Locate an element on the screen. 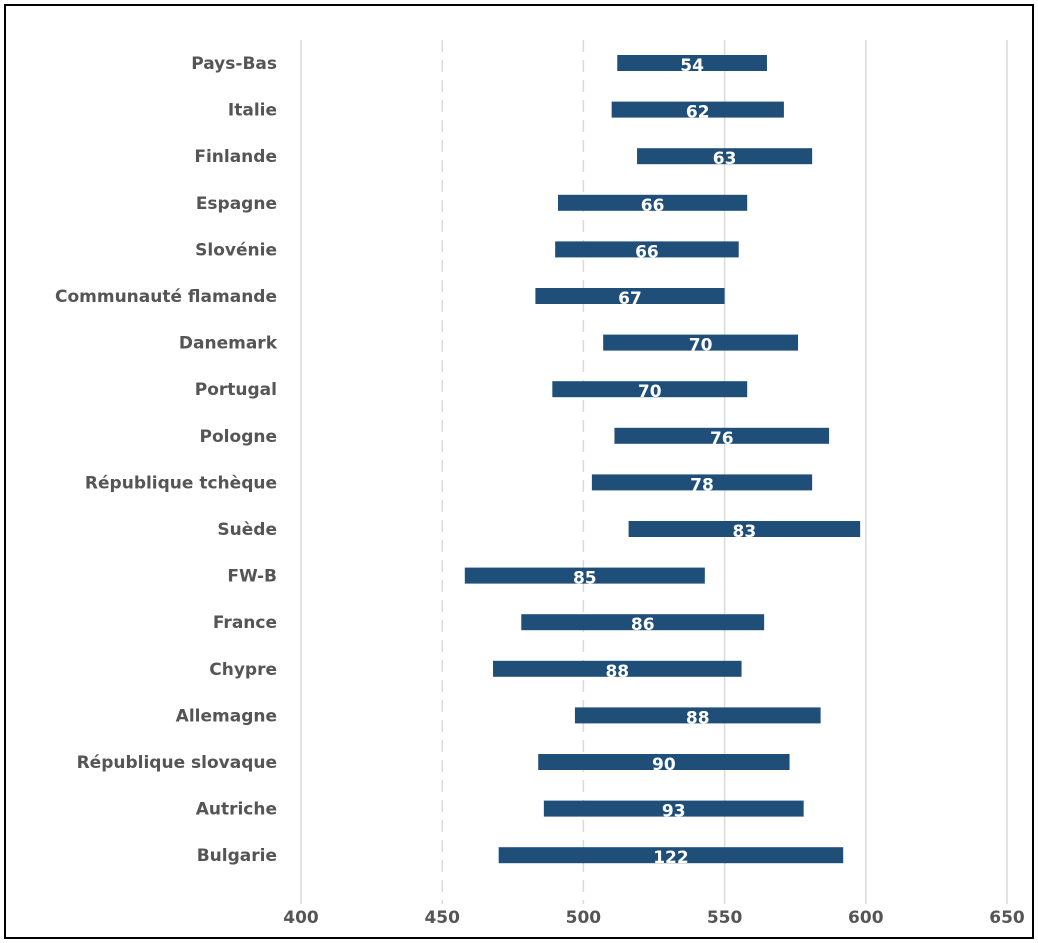  data-label: 78 is located at coordinates (702, 485).